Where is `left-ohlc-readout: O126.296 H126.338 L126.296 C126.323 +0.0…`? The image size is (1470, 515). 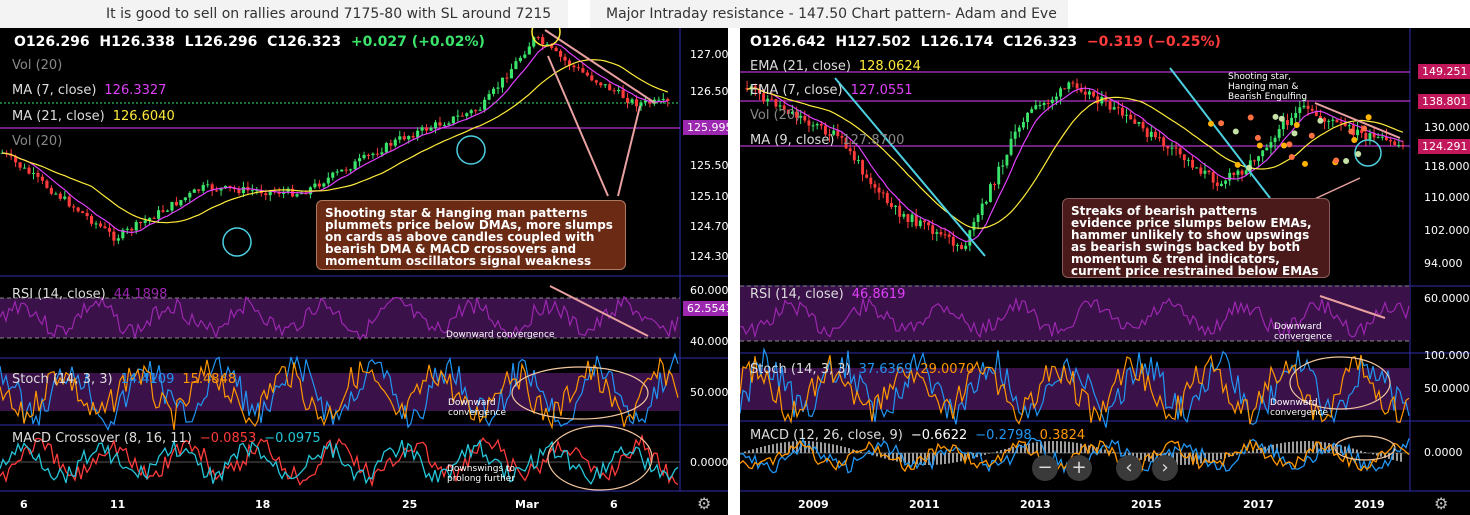 left-ohlc-readout: O126.296 H126.338 L126.296 C126.323 +0.0… is located at coordinates (249, 42).